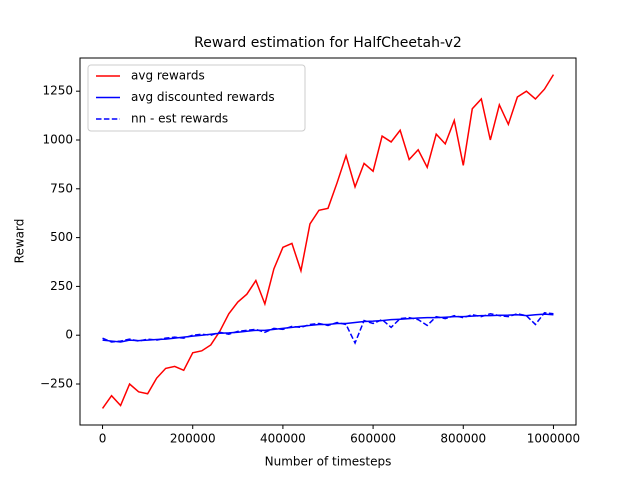 This screenshot has height=484, width=640. Describe the element at coordinates (103, 439) in the screenshot. I see `x-tick-label: 0` at that location.